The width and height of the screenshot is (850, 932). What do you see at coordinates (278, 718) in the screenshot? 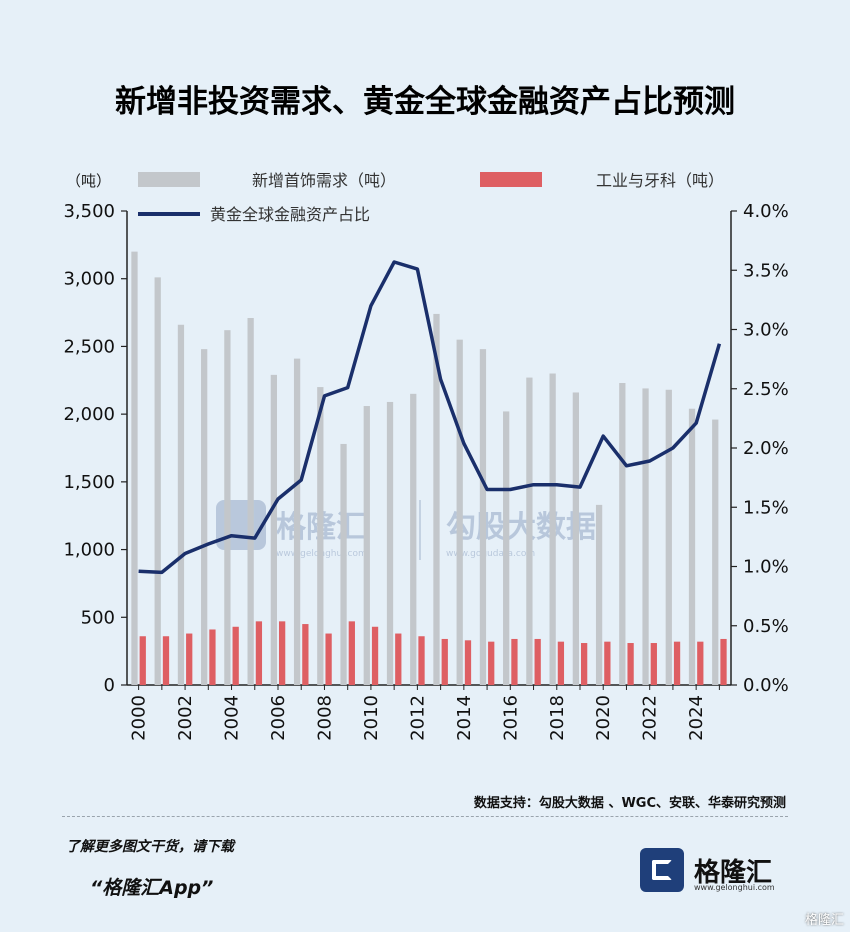
I see `x-tick-label: 2006` at bounding box center [278, 718].